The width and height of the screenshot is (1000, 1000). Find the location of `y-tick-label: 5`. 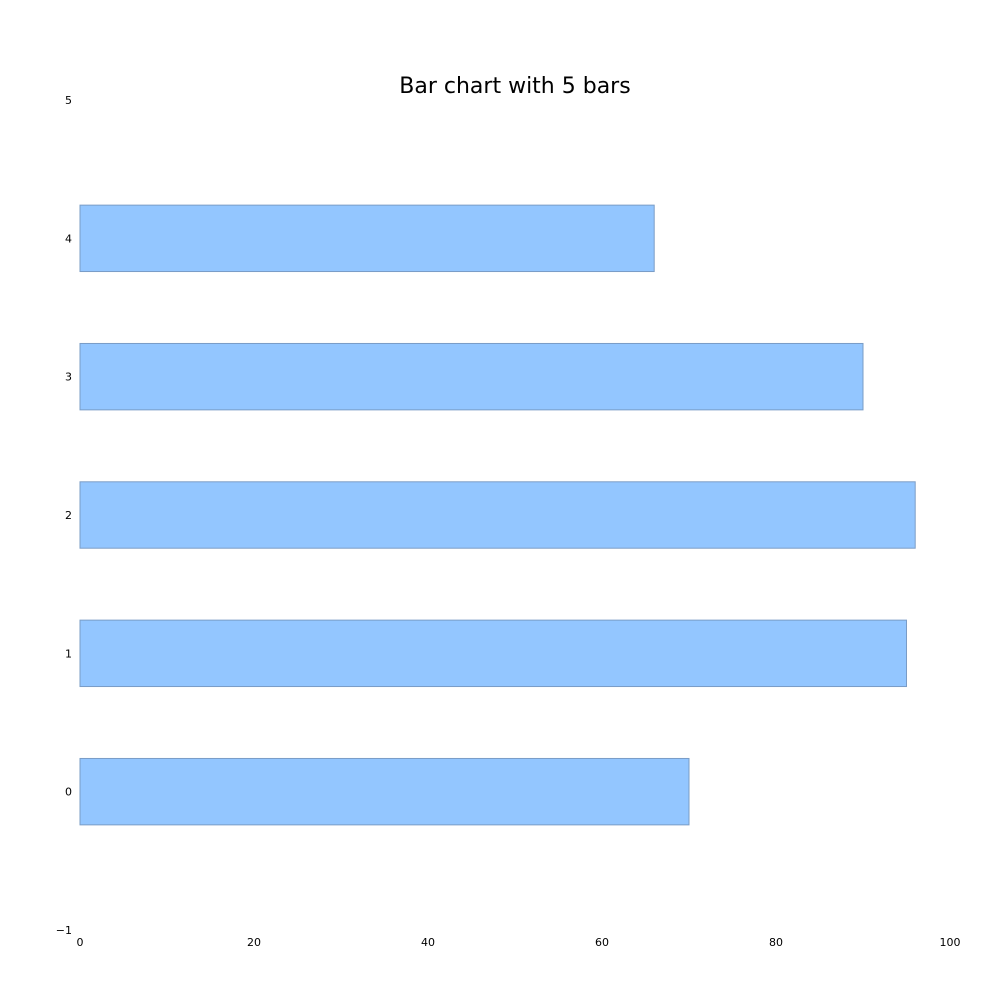

y-tick-label: 5 is located at coordinates (68, 100).